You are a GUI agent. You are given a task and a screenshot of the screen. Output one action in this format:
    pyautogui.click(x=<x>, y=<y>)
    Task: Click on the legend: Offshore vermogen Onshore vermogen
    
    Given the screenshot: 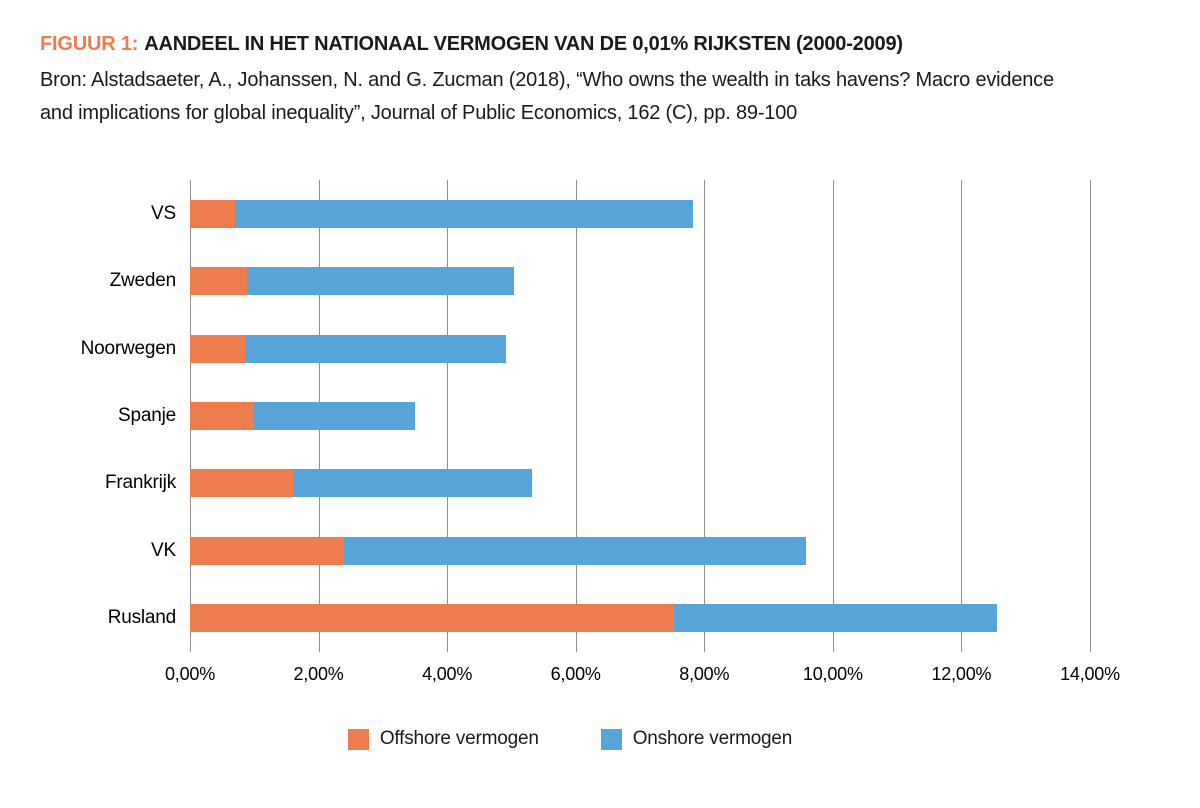 What is the action you would take?
    pyautogui.click(x=570, y=739)
    